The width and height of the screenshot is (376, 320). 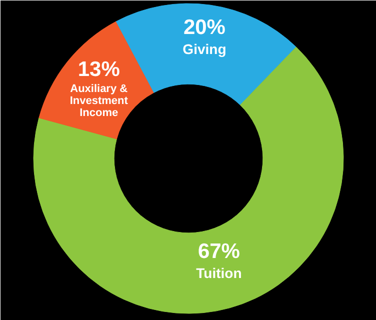 I want to click on slice-label: Giving, so click(x=204, y=48).